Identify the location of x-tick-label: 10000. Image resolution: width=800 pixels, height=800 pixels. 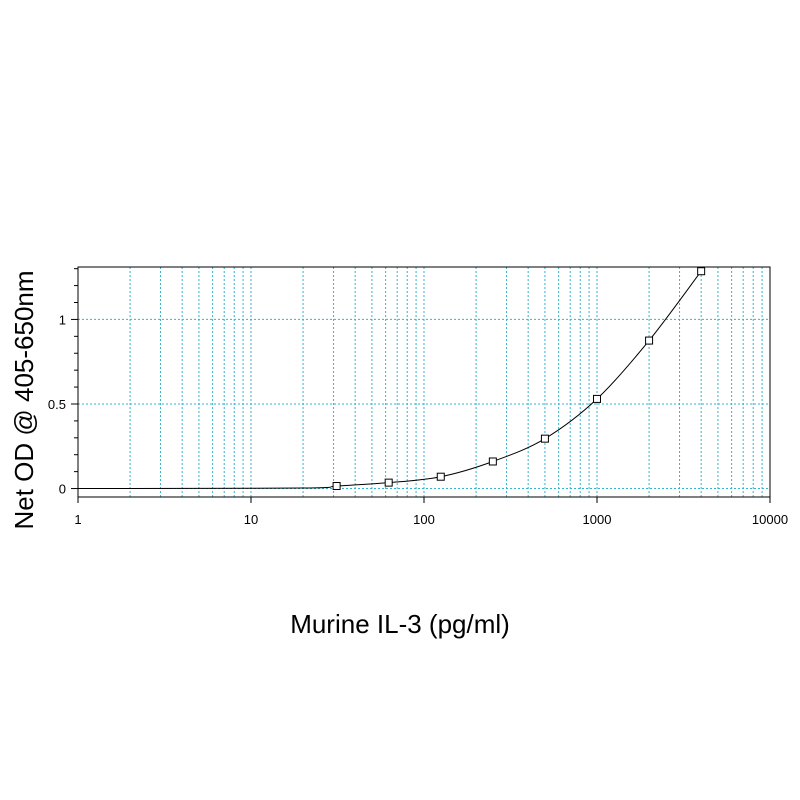
(770, 519).